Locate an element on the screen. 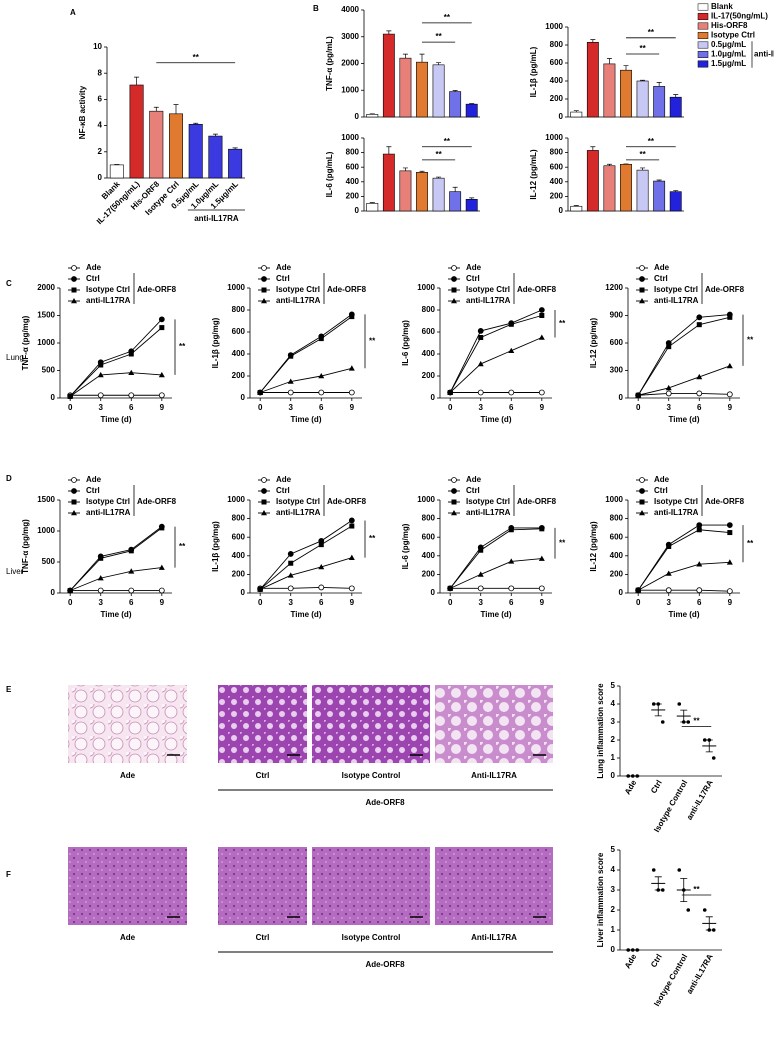 This screenshot has height=1037, width=774. image-label: Ctrl is located at coordinates (263, 937).